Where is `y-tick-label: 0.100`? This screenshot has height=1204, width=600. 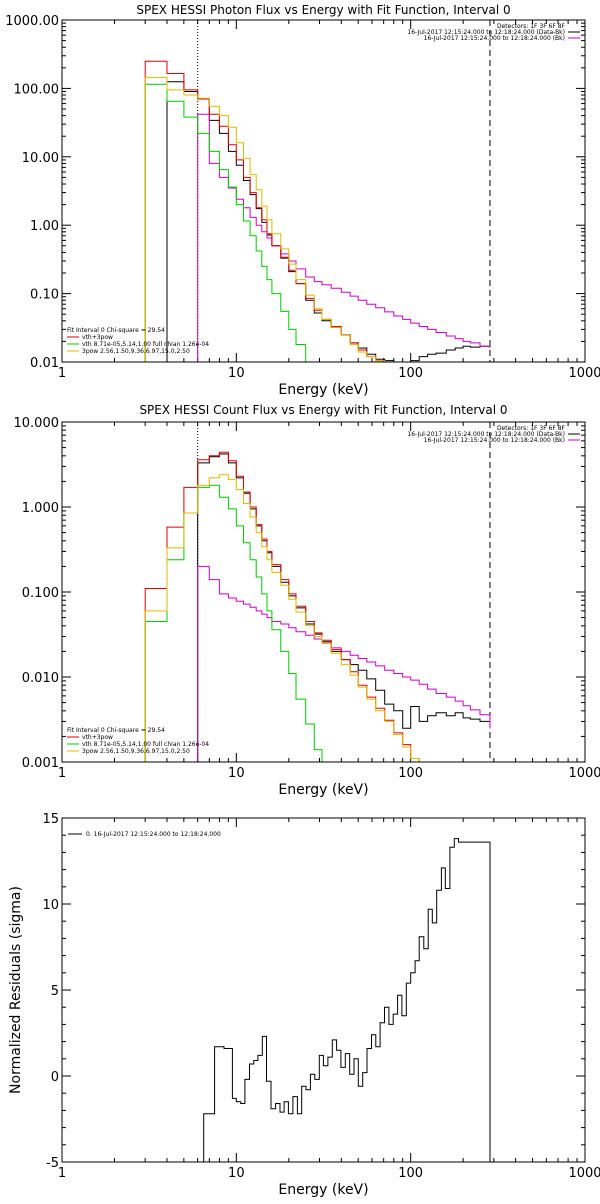 y-tick-label: 0.100 is located at coordinates (40, 593).